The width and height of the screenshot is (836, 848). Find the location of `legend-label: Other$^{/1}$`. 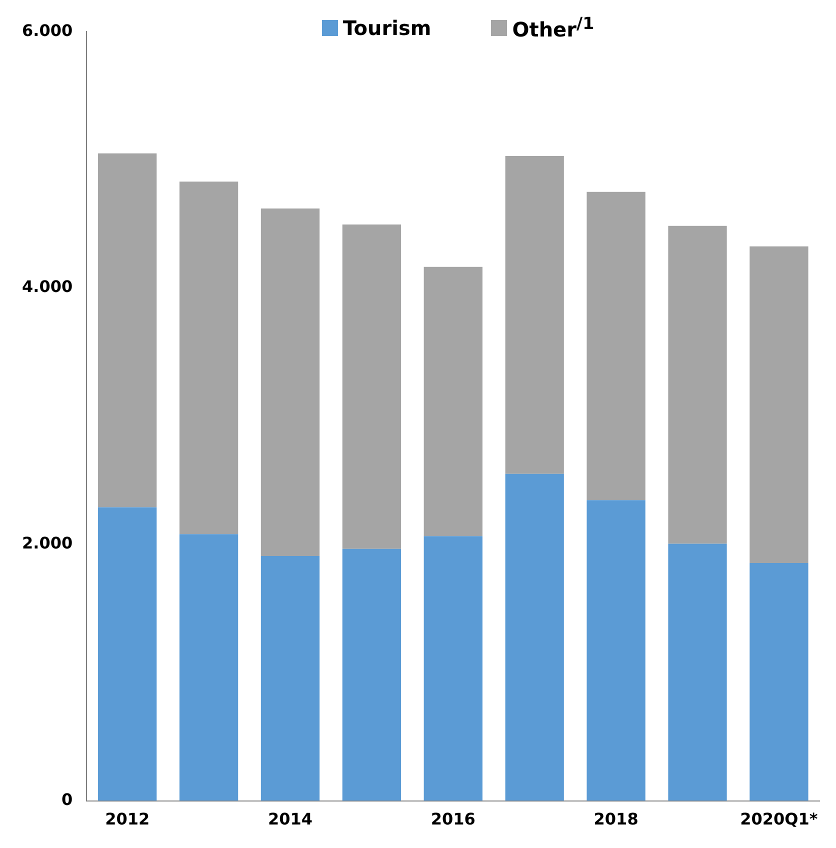

legend-label: Other$^{/1}$ is located at coordinates (553, 28).